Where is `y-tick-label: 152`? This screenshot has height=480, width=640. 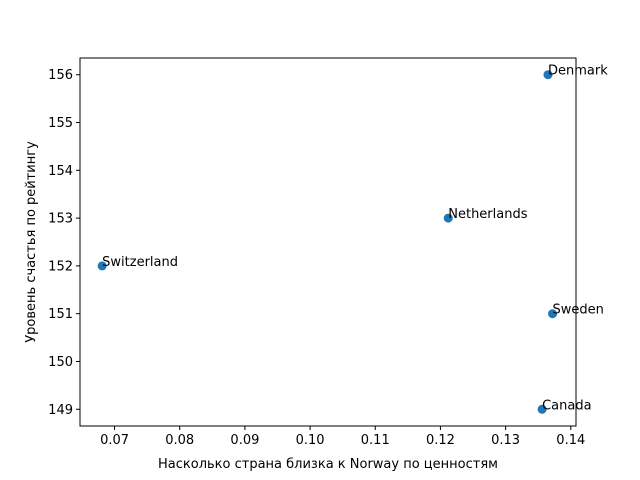
y-tick-label: 152 is located at coordinates (60, 266).